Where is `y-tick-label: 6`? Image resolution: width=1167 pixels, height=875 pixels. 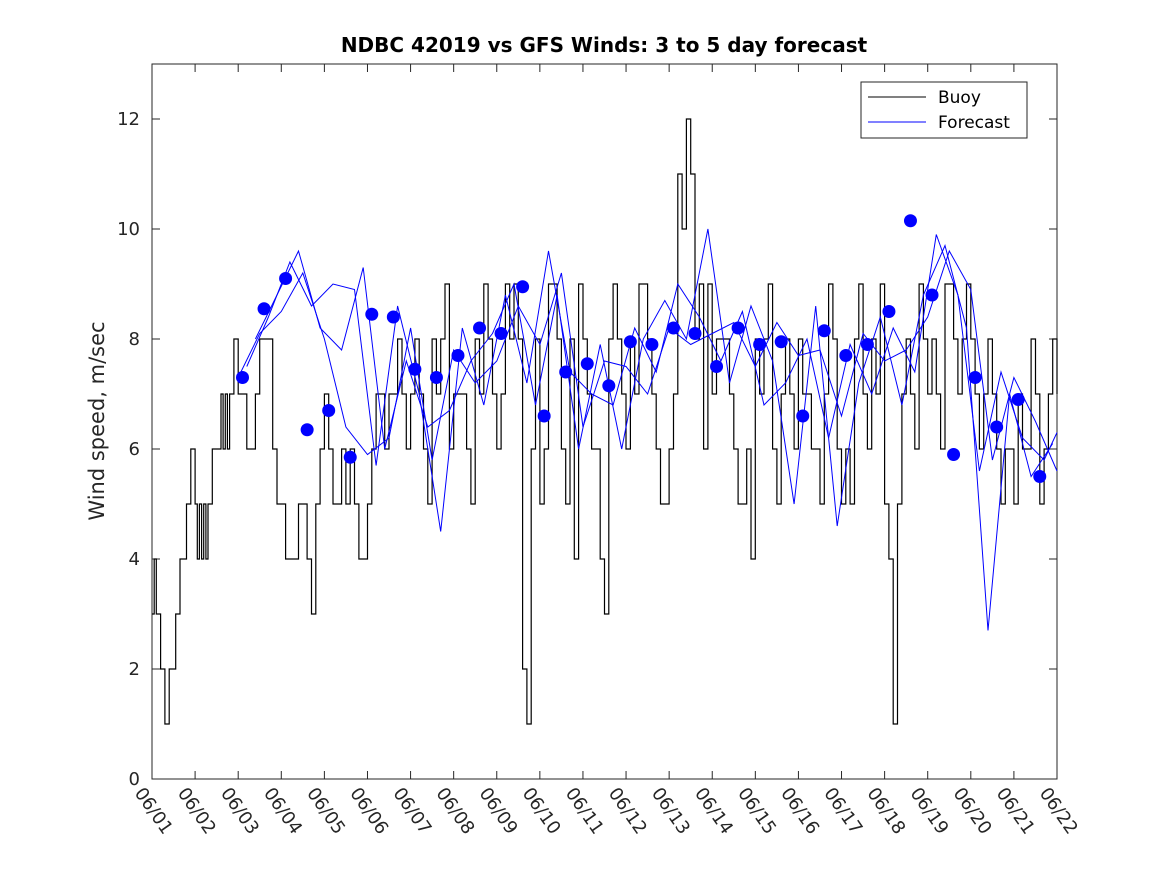
y-tick-label: 6 is located at coordinates (134, 449).